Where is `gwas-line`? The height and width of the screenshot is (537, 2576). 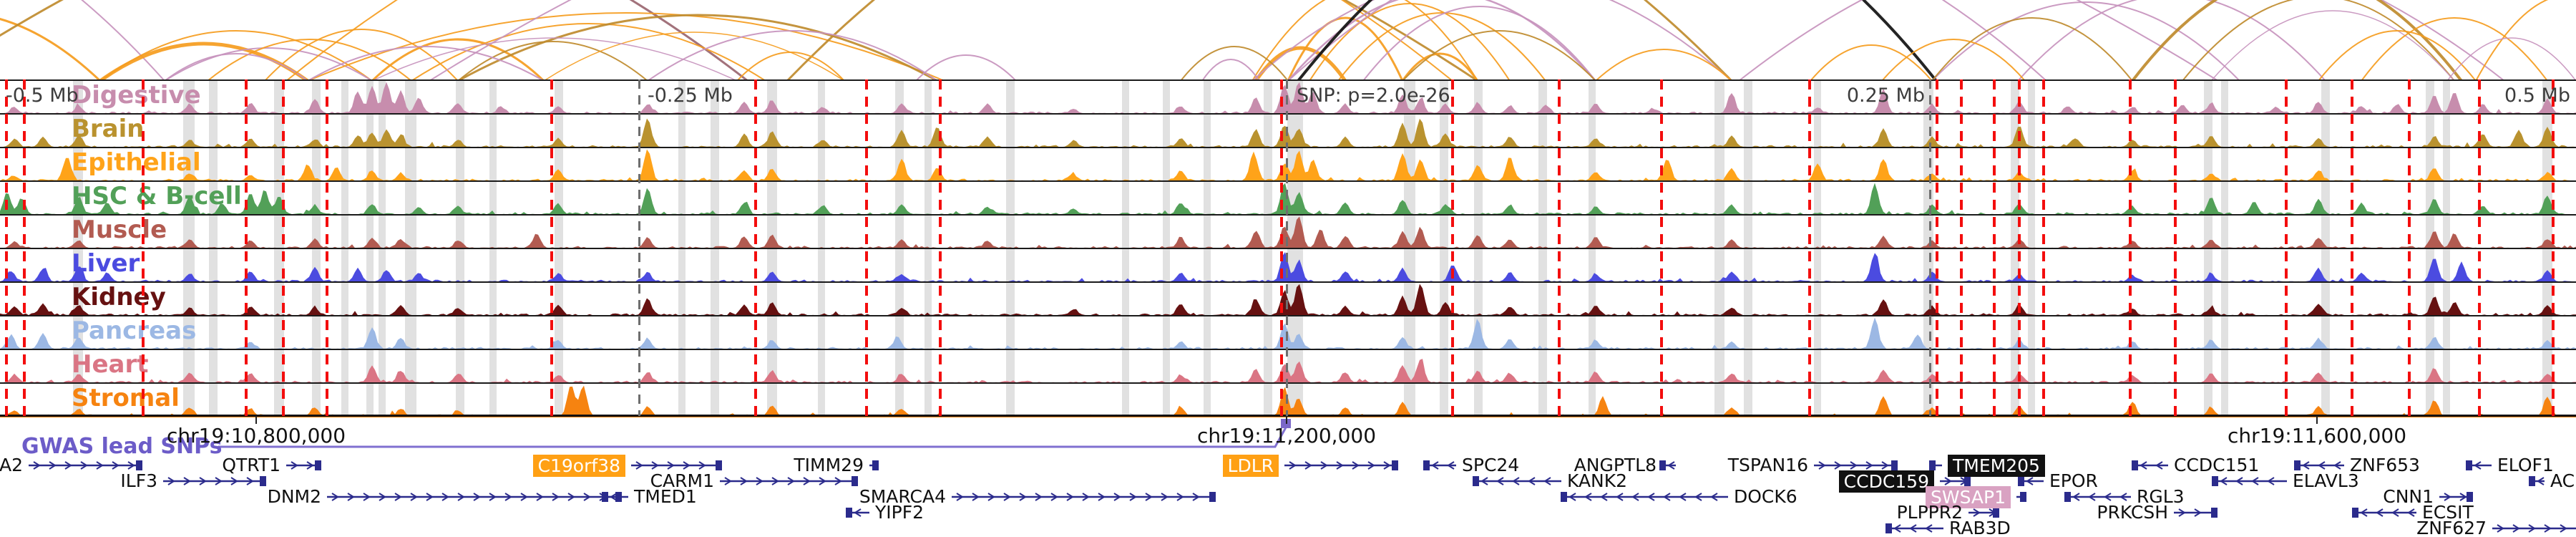
gwas-line is located at coordinates (752, 437).